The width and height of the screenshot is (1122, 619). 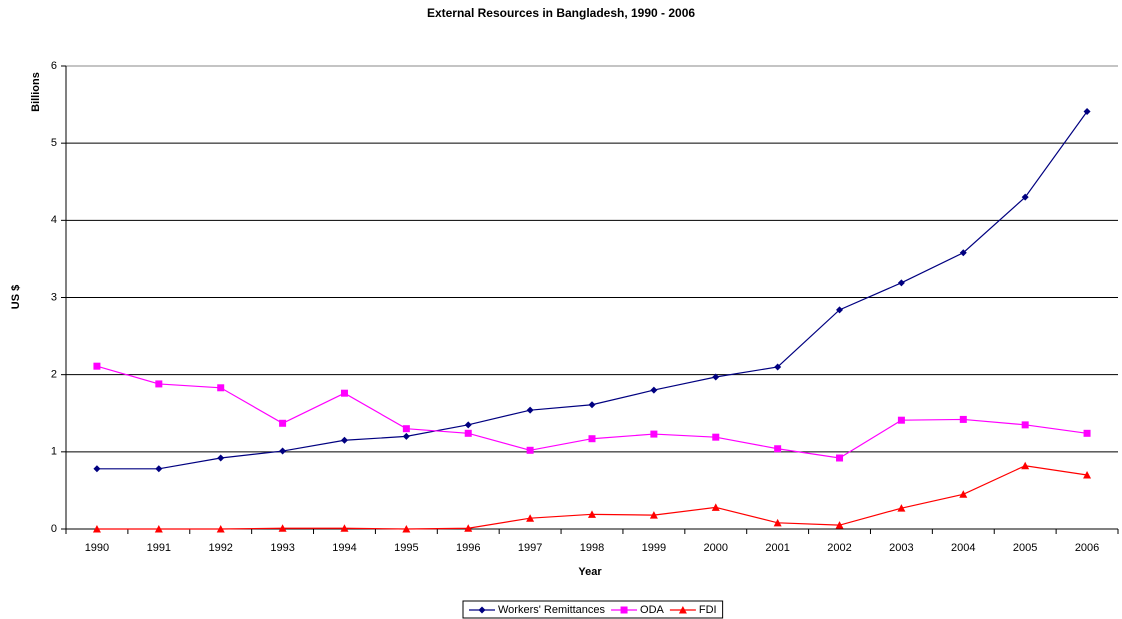 I want to click on legend: Workers' Remittances ODA FDI, so click(x=593, y=609).